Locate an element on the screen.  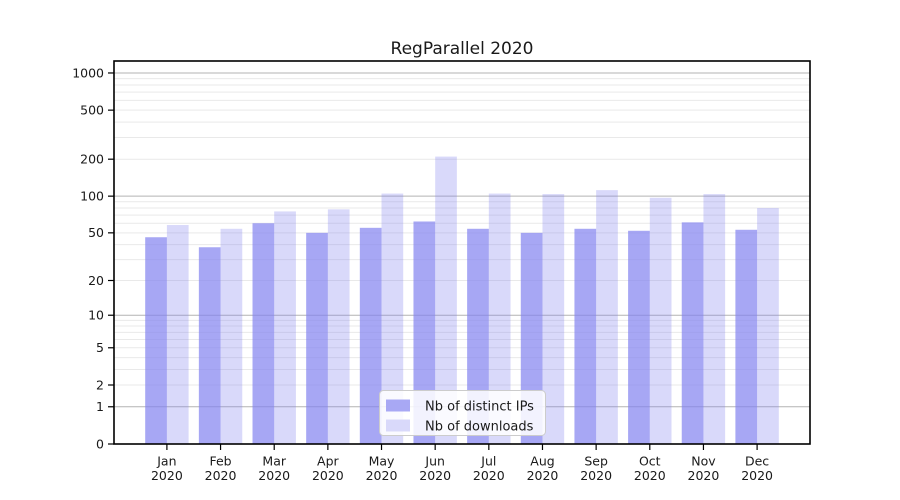
x-tick-label-month-apr: Apr is located at coordinates (328, 461).